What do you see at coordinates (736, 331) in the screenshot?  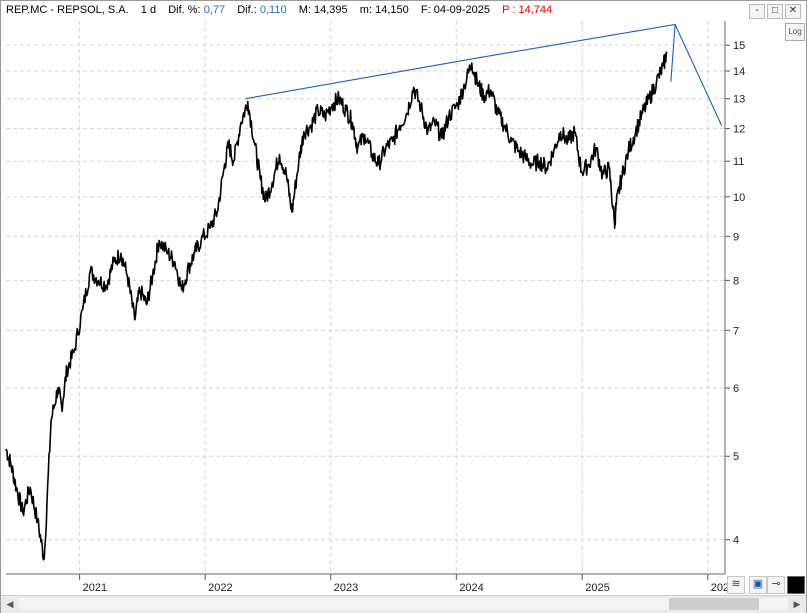 I see `y-tick-label: 7` at bounding box center [736, 331].